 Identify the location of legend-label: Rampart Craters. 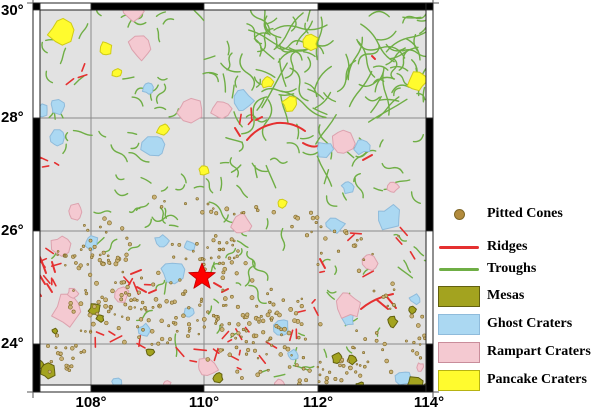
(539, 351).